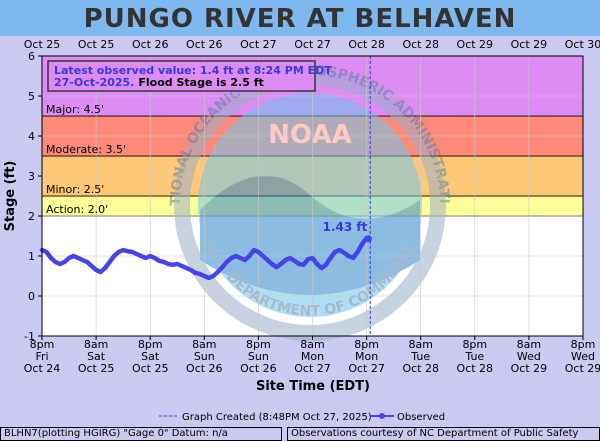 The height and width of the screenshot is (441, 600). I want to click on top-tick-label-2: Oct 26, so click(150, 44).